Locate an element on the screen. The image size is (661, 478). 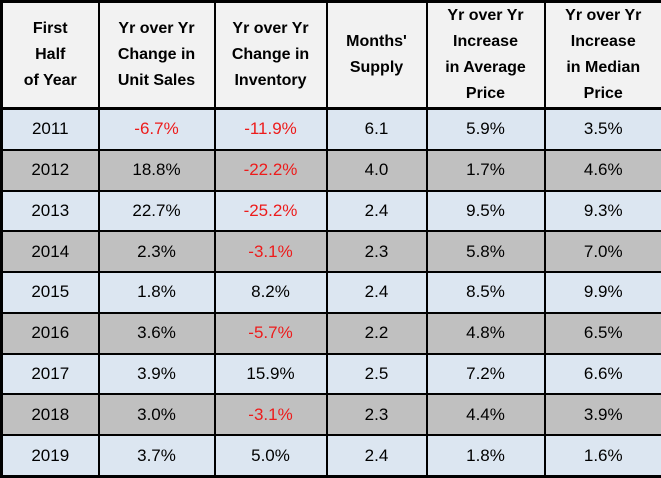
table-row: 2014 2.3% -3.1% 2.3 5.8% 7.0% is located at coordinates (330, 252).